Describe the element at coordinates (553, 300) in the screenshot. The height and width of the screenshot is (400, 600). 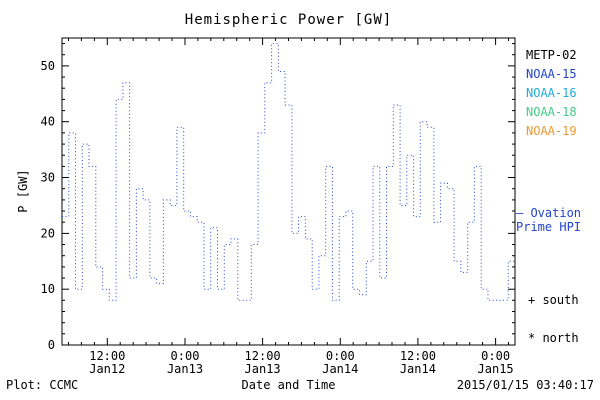
I see `south-marker-label: + south` at that location.